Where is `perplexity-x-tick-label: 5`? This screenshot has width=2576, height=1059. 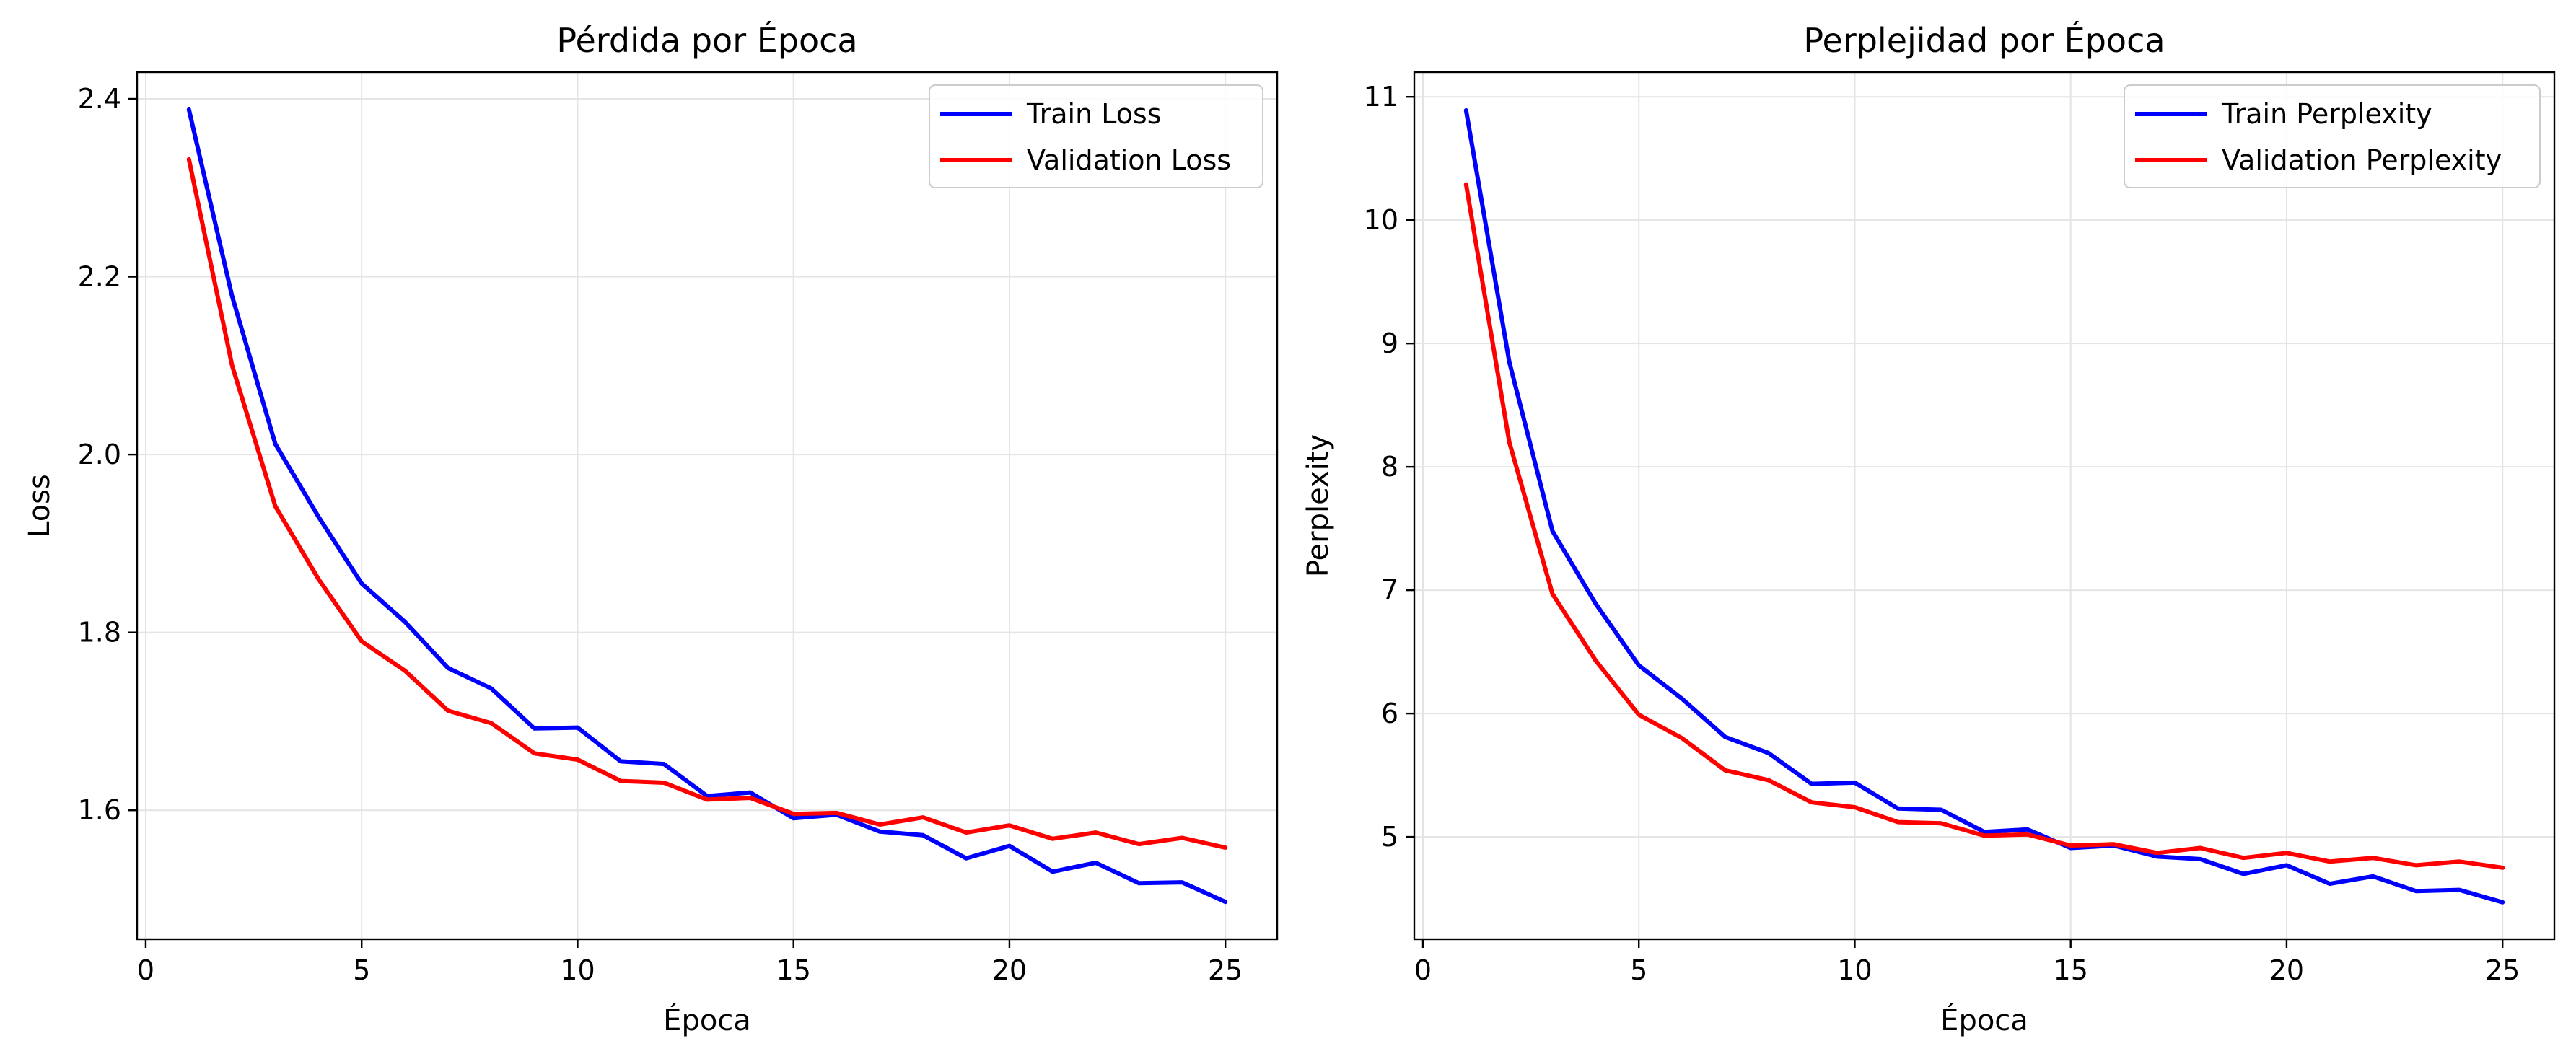
perplexity-x-tick-label: 5 is located at coordinates (1638, 970).